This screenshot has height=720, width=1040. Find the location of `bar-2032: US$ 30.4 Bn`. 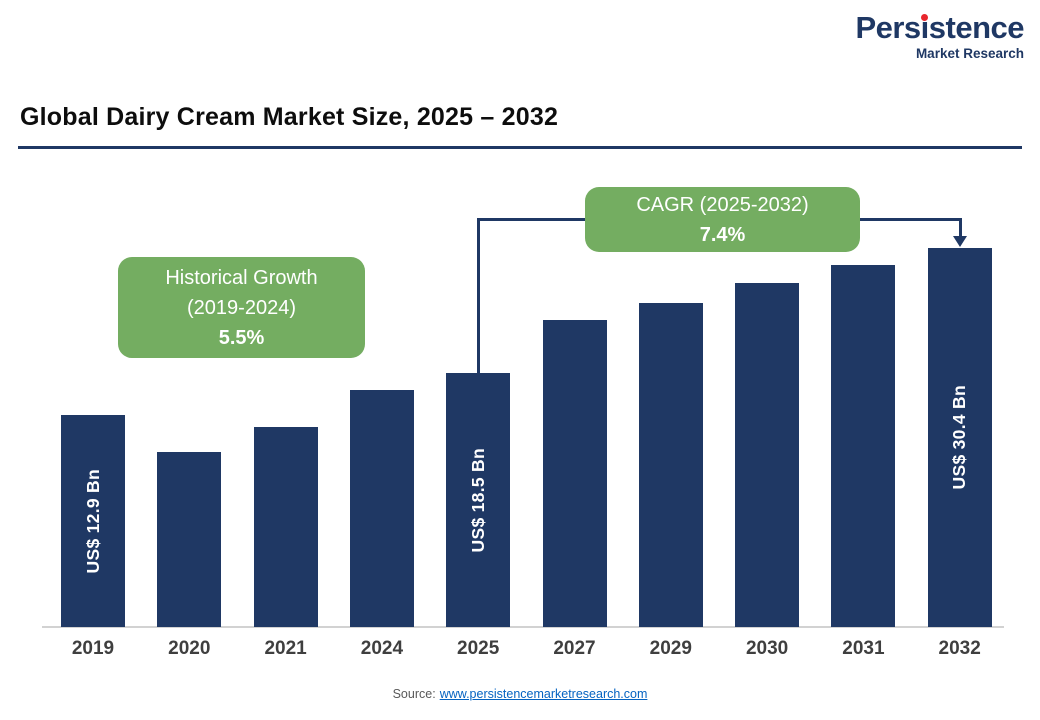

bar-2032: US$ 30.4 Bn is located at coordinates (959, 437).